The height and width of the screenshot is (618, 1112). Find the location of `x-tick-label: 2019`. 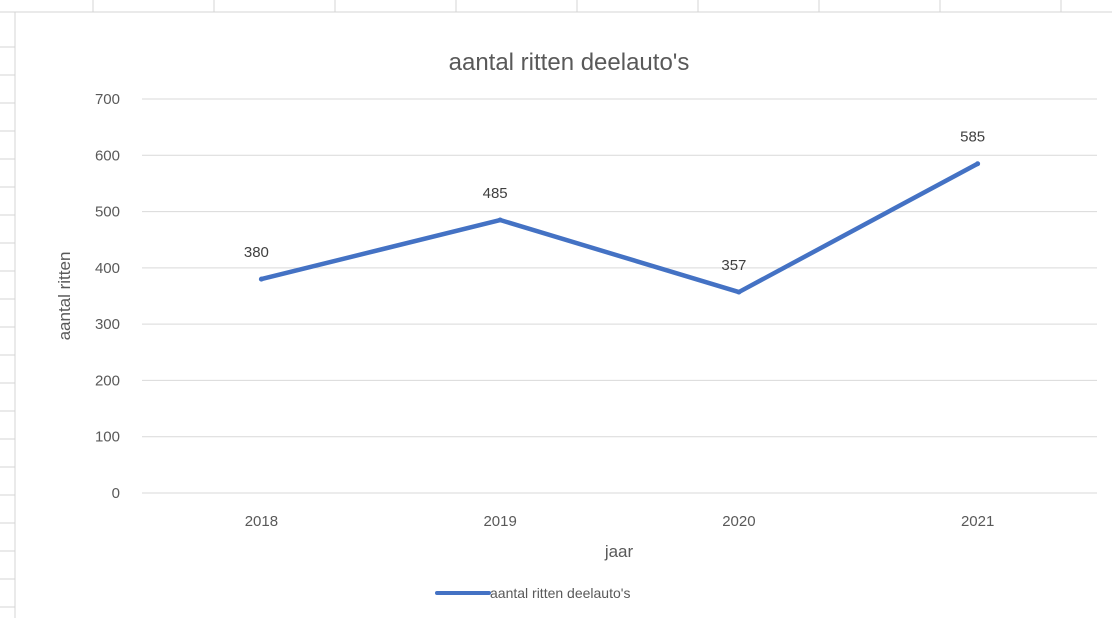

x-tick-label: 2019 is located at coordinates (499, 521).